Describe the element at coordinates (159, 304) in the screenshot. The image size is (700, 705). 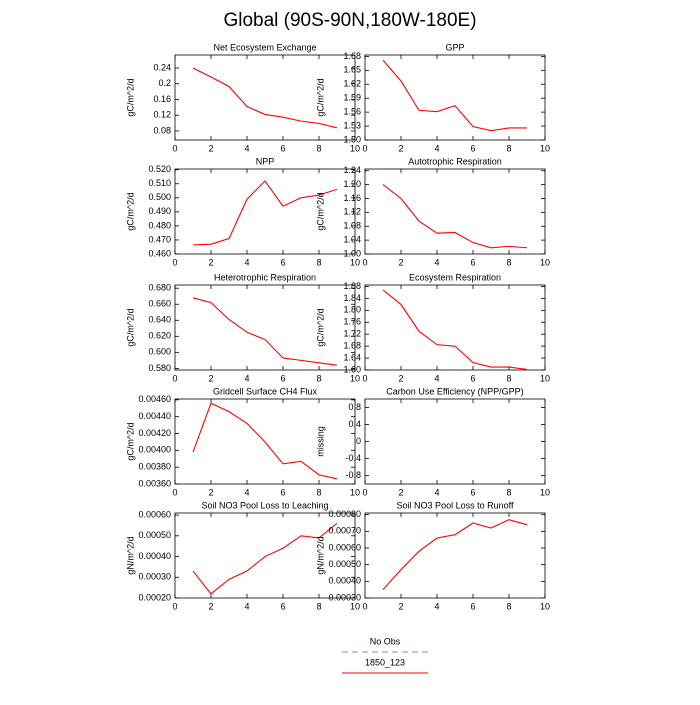
I see `y-tick-label: 0.660` at that location.